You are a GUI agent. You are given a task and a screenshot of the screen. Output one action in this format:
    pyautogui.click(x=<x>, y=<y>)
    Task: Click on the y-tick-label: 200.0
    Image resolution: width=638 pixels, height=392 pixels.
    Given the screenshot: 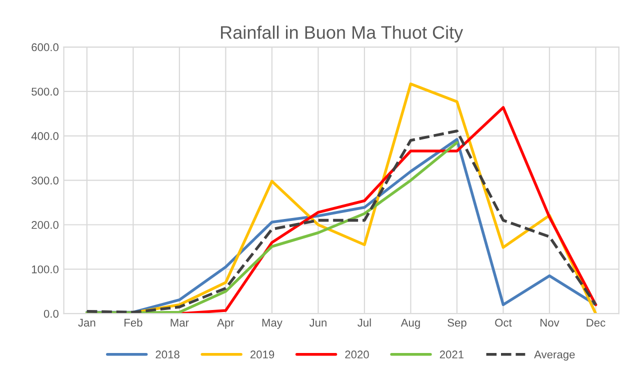 What is the action you would take?
    pyautogui.click(x=45, y=225)
    